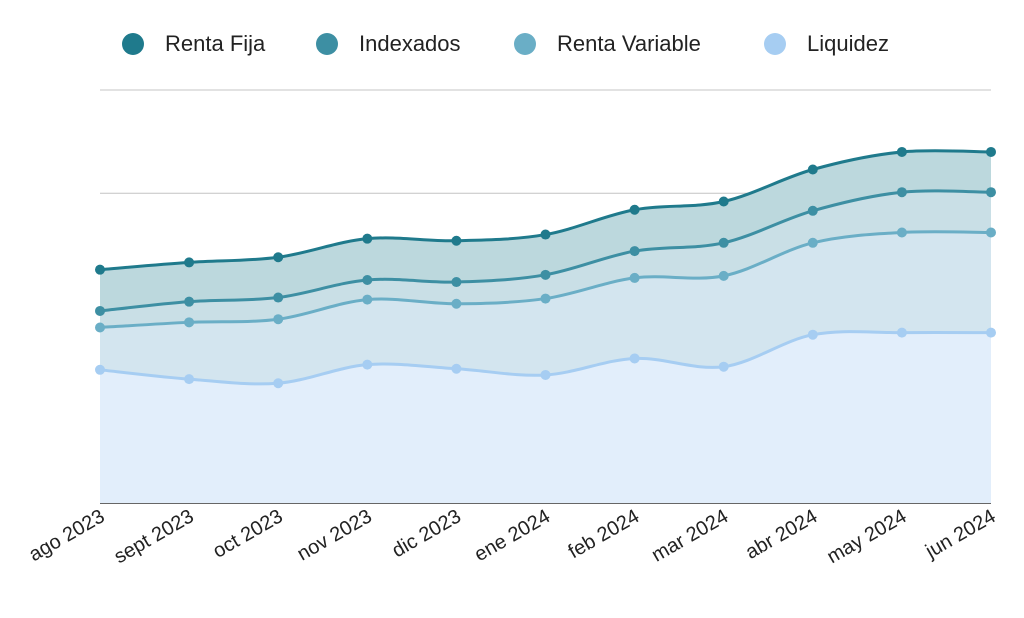 The width and height of the screenshot is (1024, 618). What do you see at coordinates (512, 535) in the screenshot?
I see `x-tick-label: ene 2024` at bounding box center [512, 535].